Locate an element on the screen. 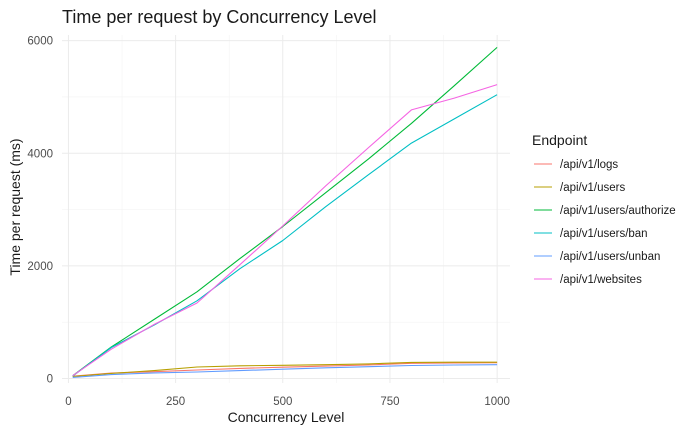  legend-label: /api/v1/users/unban is located at coordinates (610, 257).